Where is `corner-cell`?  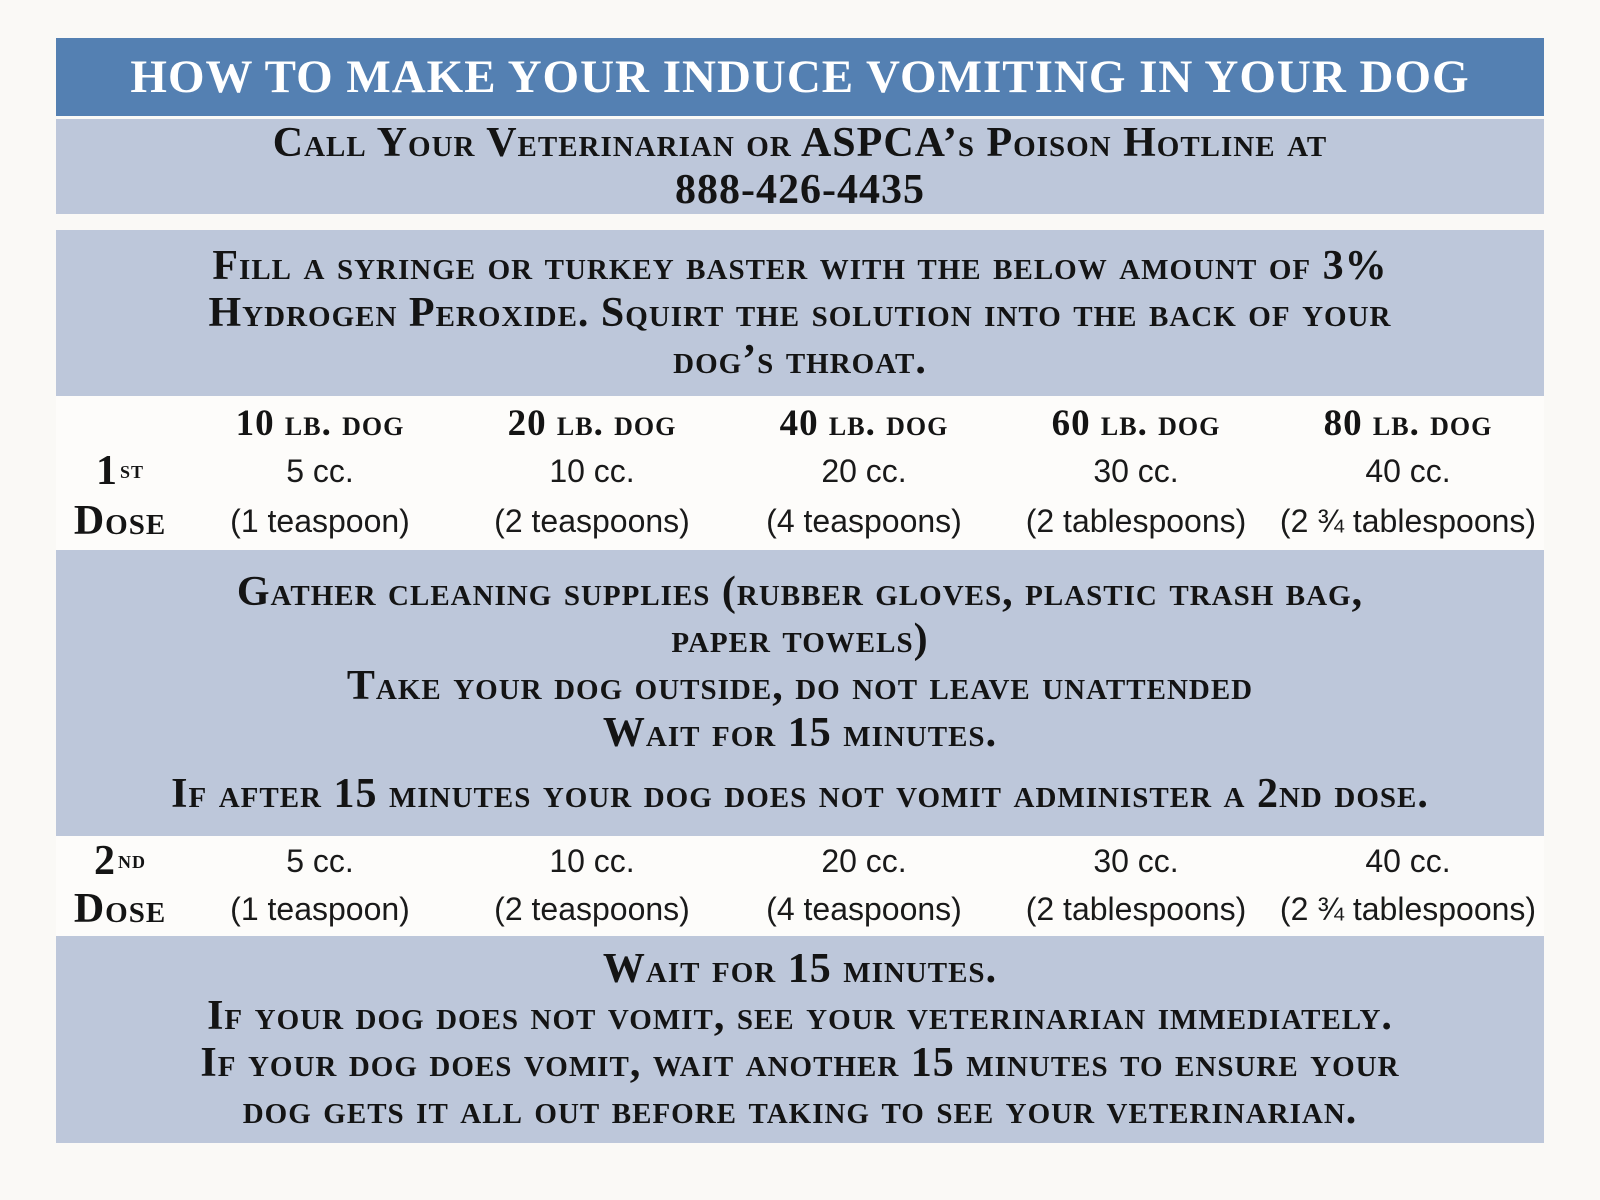 corner-cell is located at coordinates (120, 423).